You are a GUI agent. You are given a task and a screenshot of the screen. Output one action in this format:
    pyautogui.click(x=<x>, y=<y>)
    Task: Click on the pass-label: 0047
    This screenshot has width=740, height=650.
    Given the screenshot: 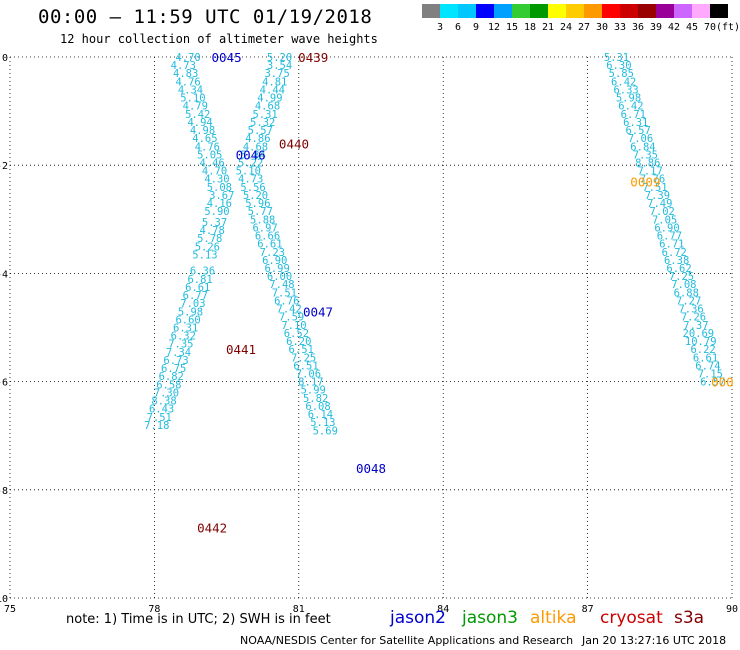 What is the action you would take?
    pyautogui.click(x=318, y=311)
    